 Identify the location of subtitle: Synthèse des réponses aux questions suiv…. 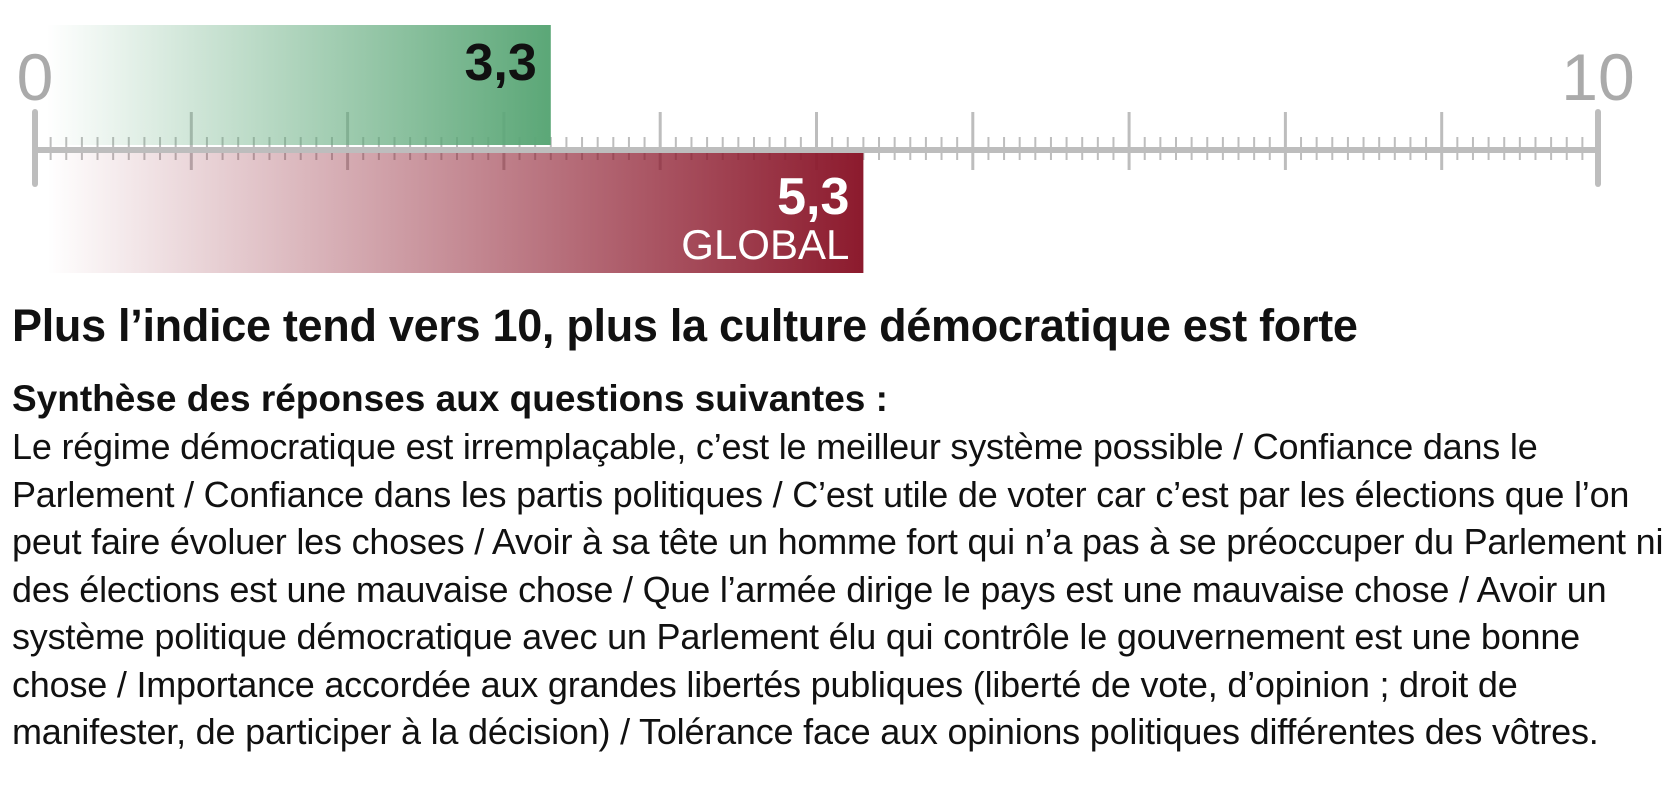
(450, 398).